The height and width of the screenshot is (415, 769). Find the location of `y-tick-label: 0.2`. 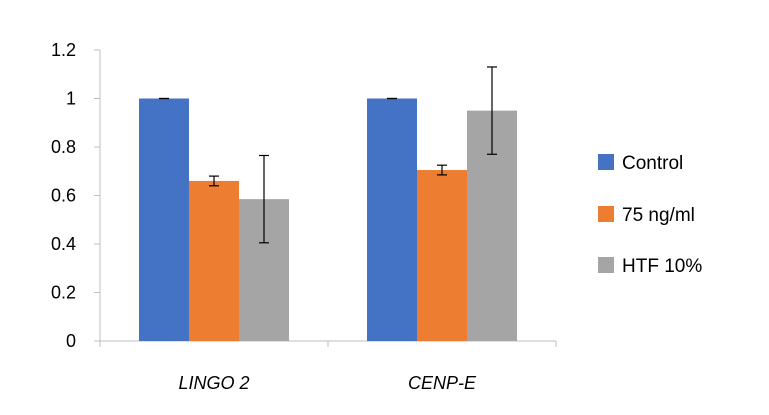

y-tick-label: 0.2 is located at coordinates (63, 293).